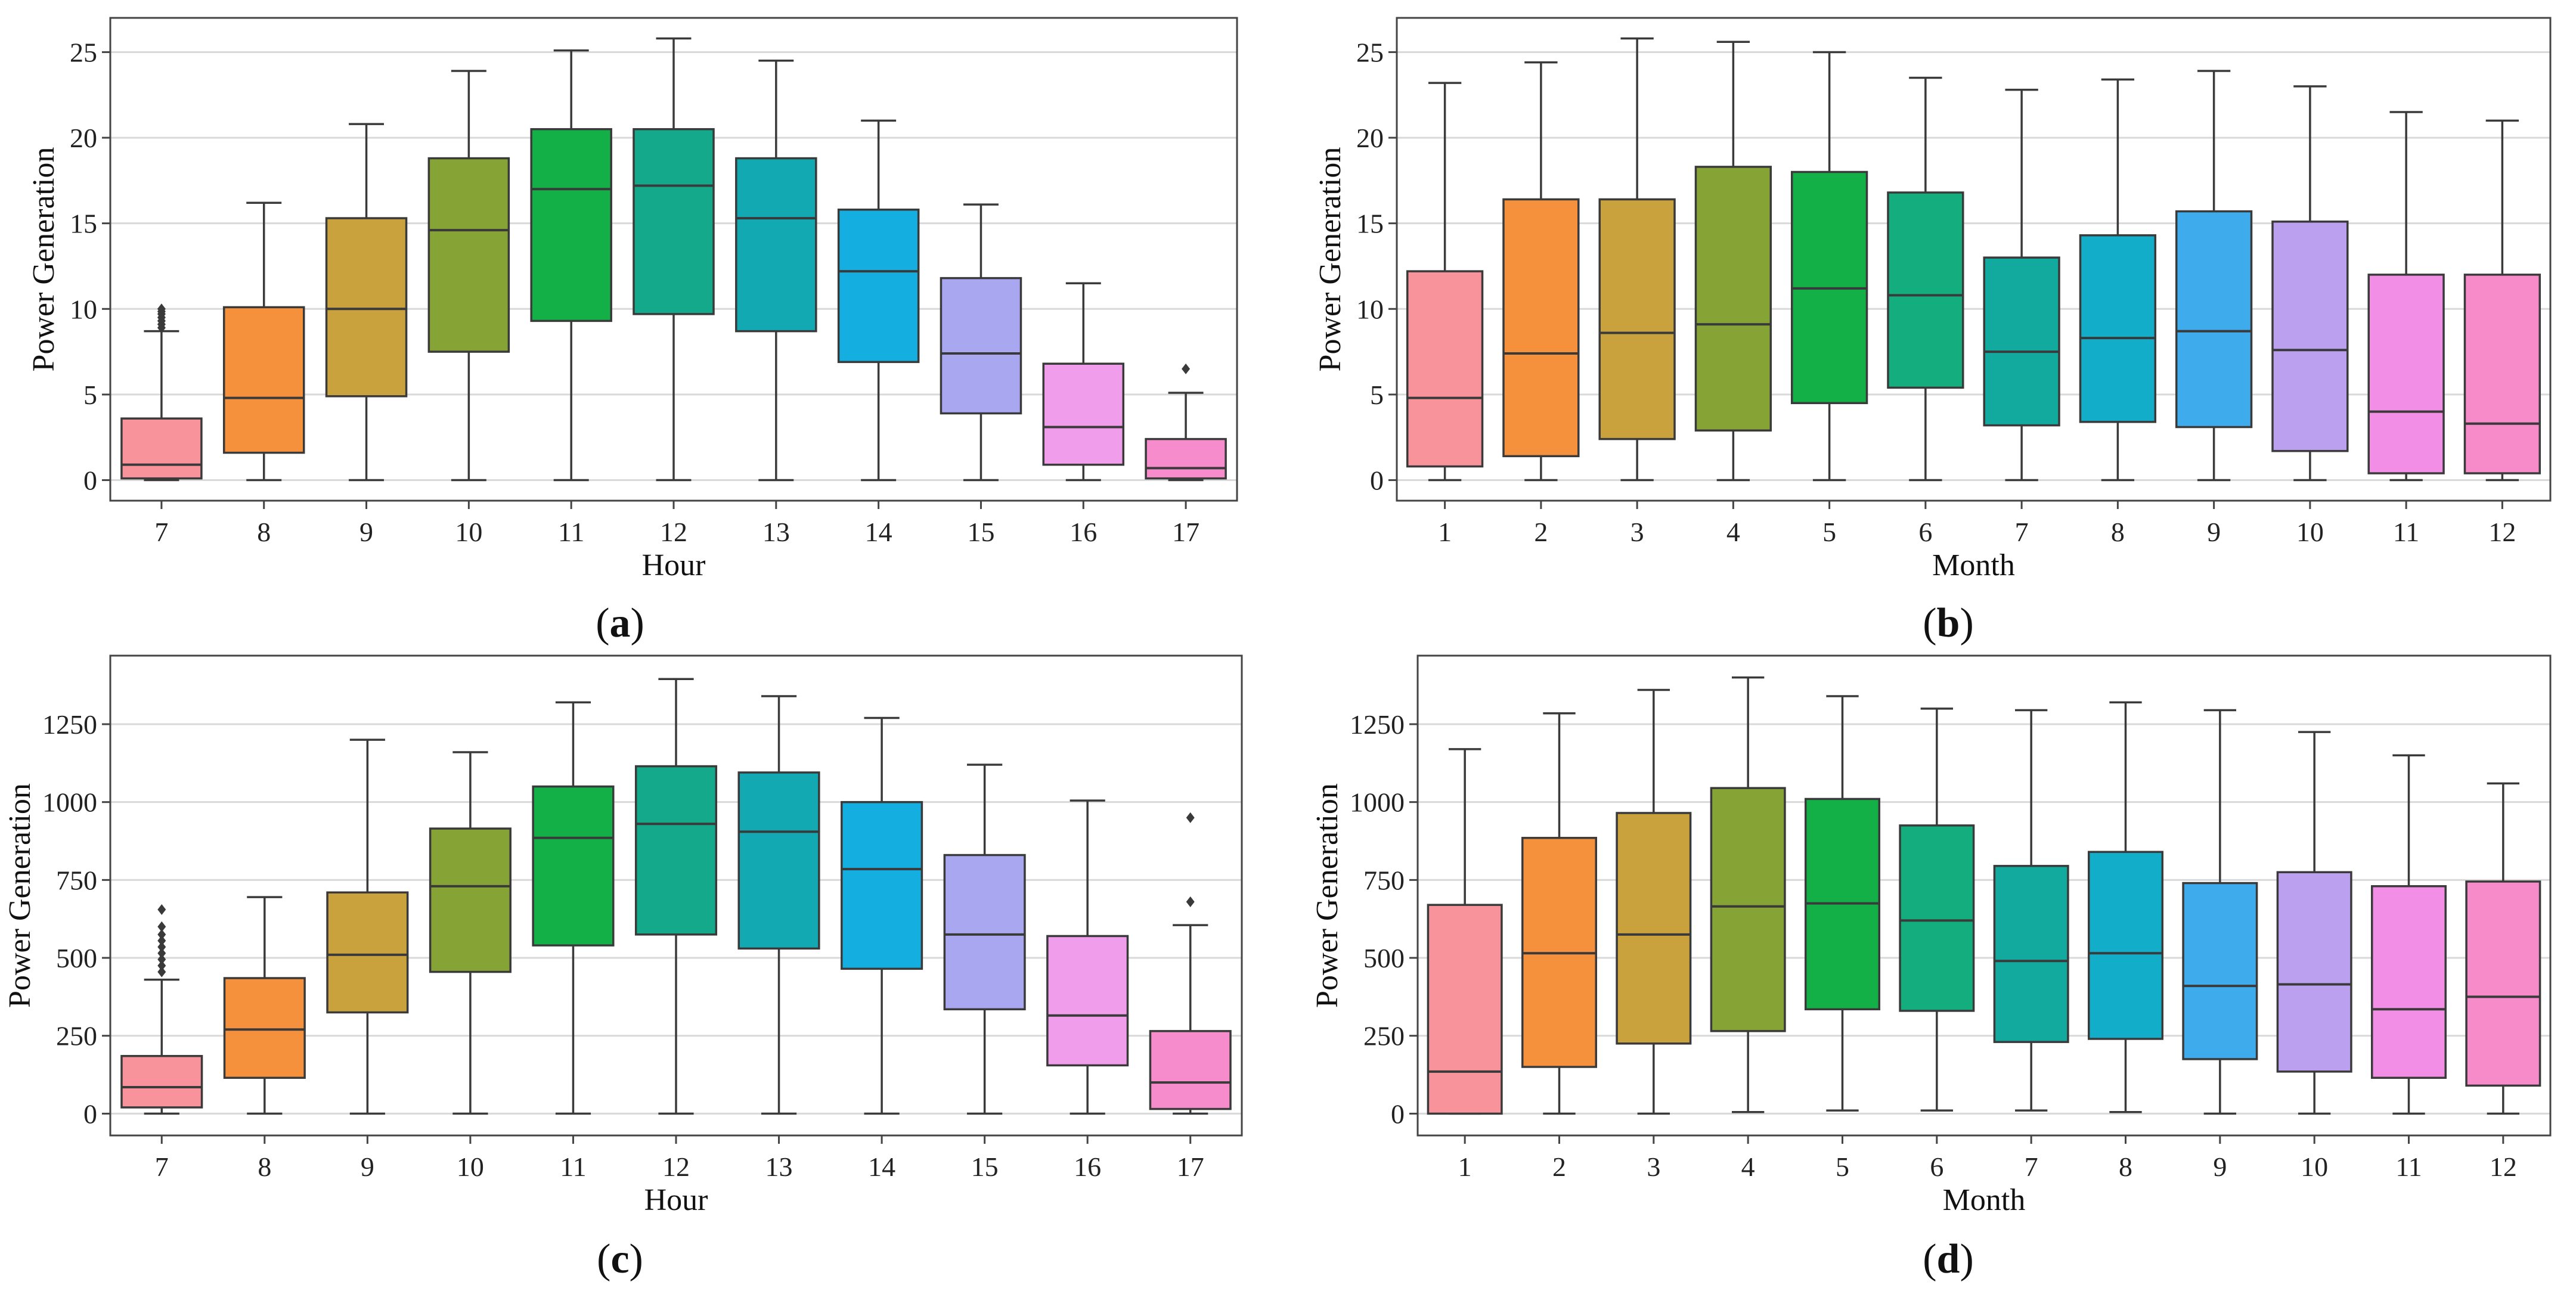  What do you see at coordinates (83, 309) in the screenshot?
I see `y-tick-label: 10` at bounding box center [83, 309].